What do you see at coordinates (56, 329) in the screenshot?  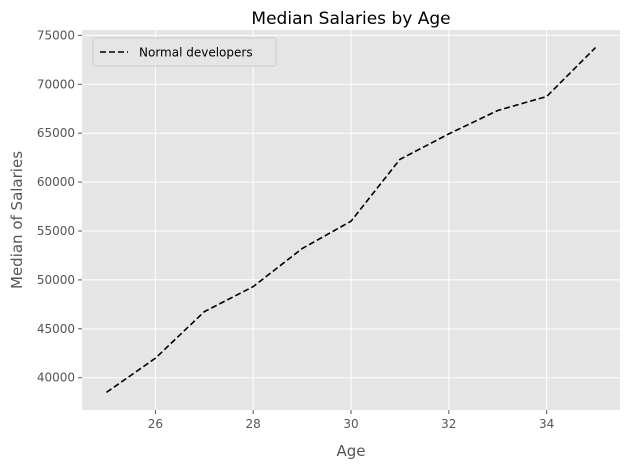 I see `y-tick-label: 45000` at bounding box center [56, 329].